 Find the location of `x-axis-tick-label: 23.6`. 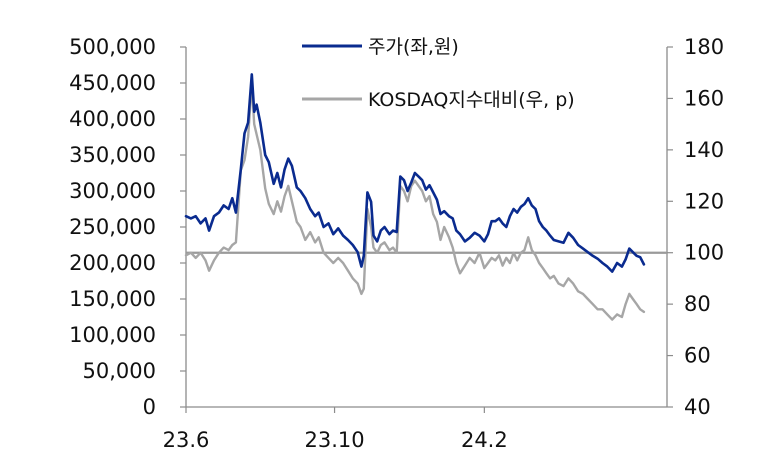

x-axis-tick-label: 23.6 is located at coordinates (186, 440).